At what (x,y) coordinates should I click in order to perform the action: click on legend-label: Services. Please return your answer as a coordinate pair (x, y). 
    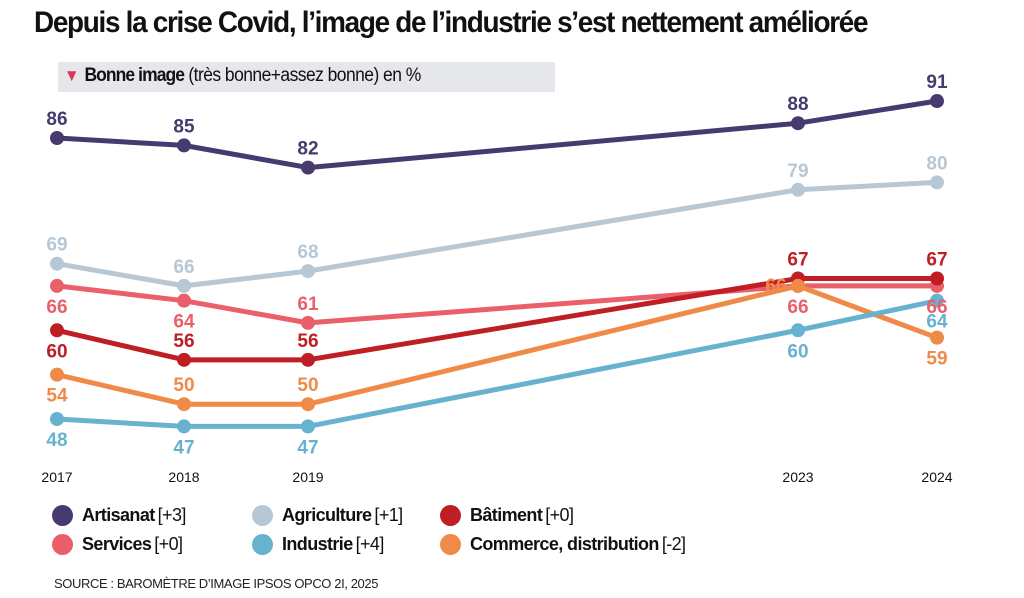
    Looking at the image, I should click on (117, 544).